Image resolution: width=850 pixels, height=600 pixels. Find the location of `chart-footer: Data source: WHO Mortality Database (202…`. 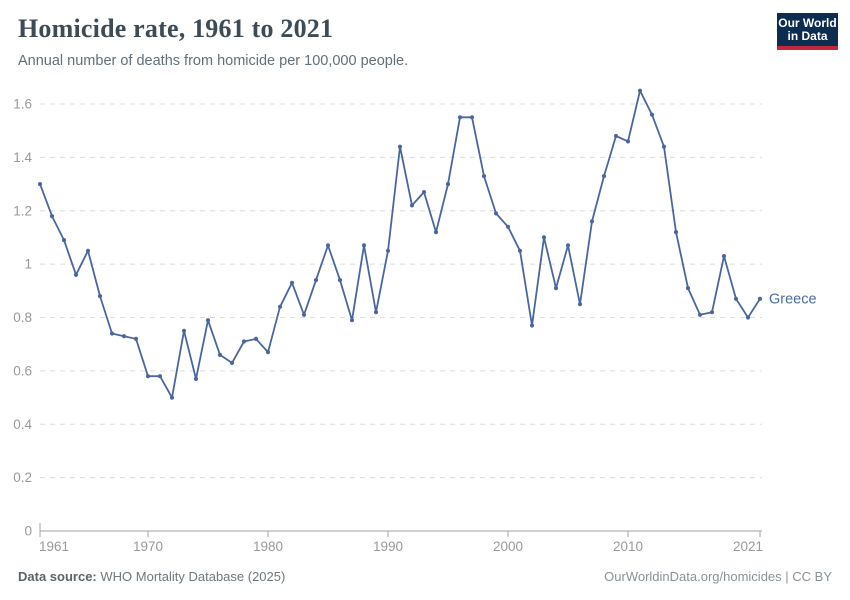

chart-footer: Data source: WHO Mortality Database (202… is located at coordinates (425, 577).